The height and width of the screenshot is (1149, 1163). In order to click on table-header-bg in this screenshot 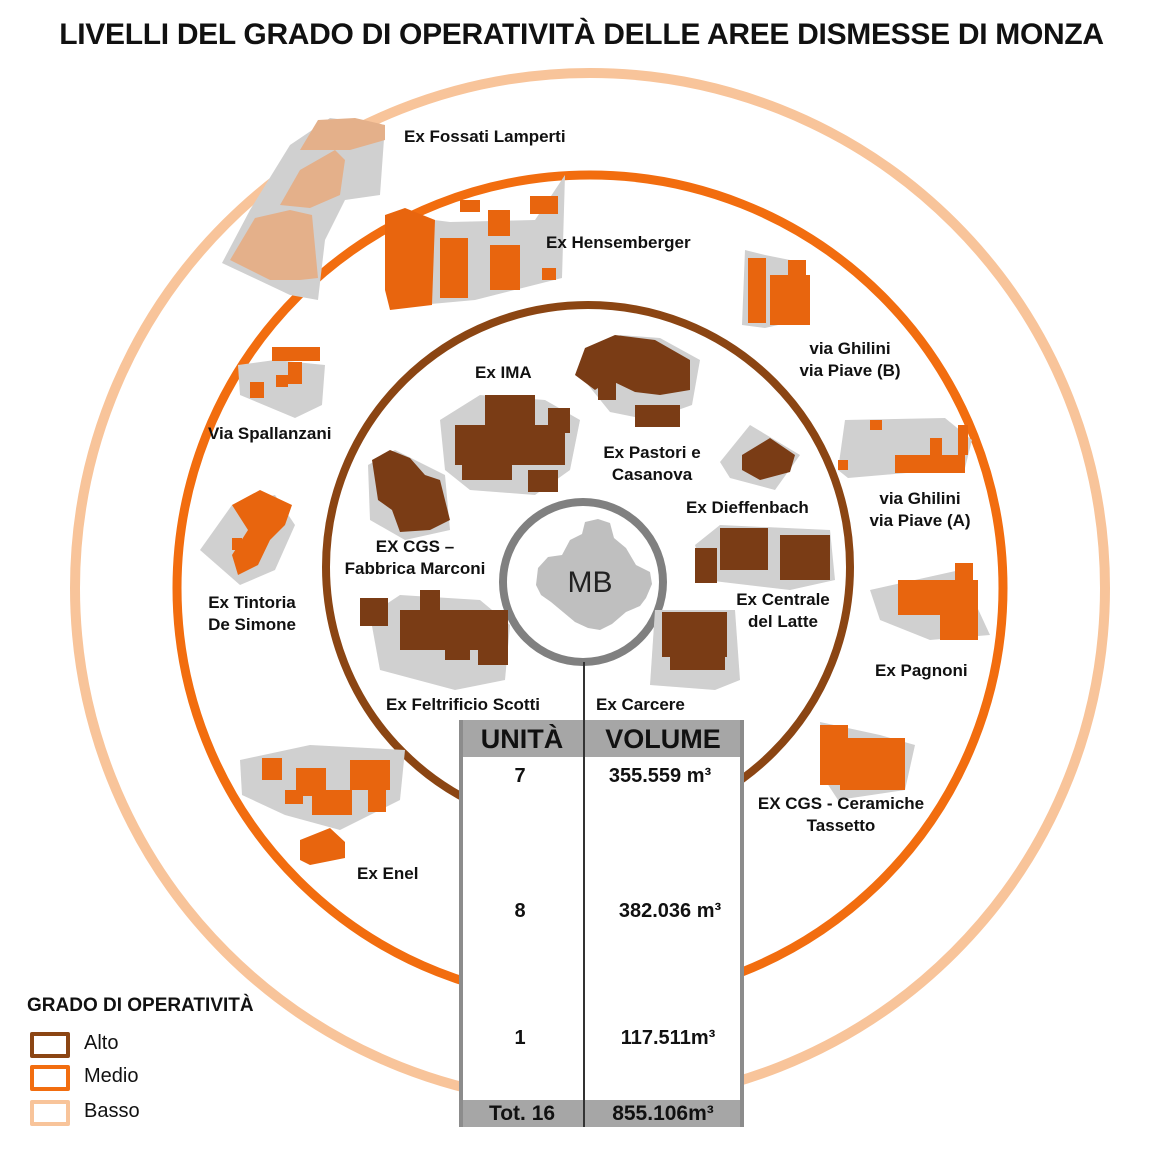, I will do `click(601, 738)`.